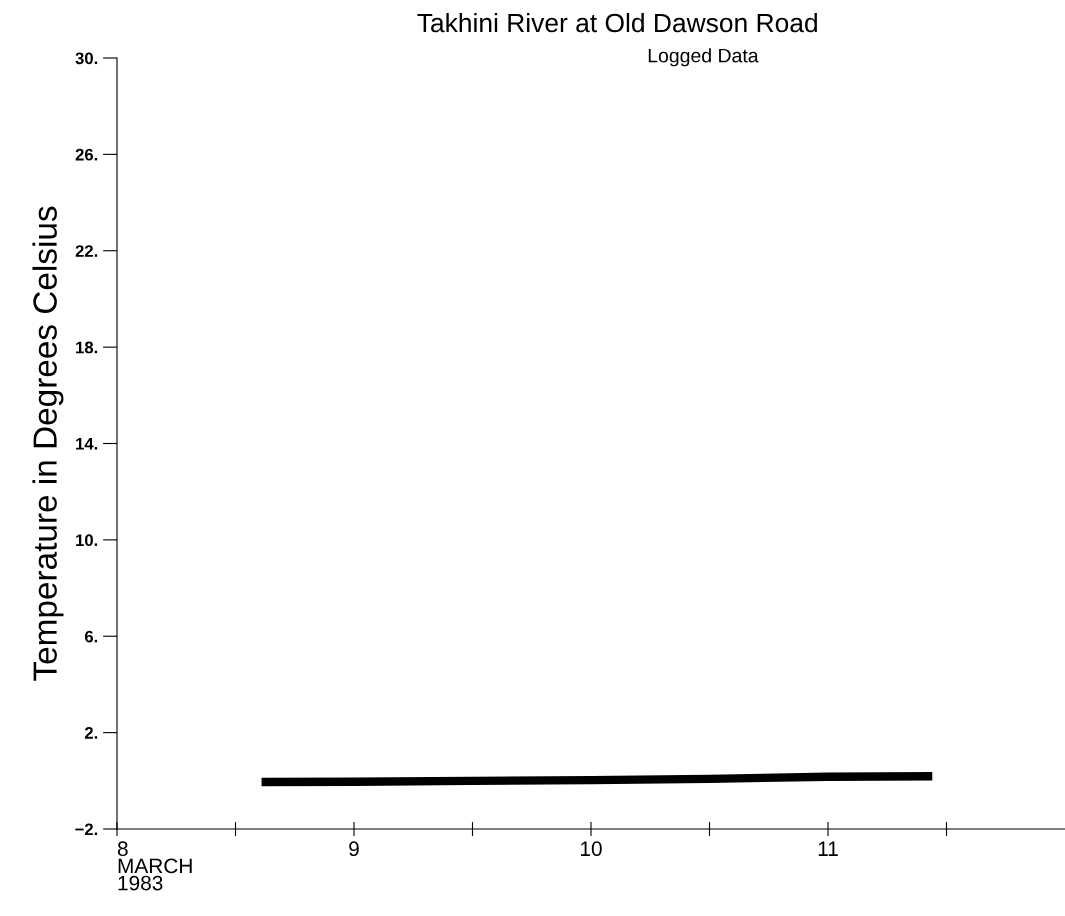 The image size is (1065, 916). I want to click on y-tick-label: 18., so click(87, 347).